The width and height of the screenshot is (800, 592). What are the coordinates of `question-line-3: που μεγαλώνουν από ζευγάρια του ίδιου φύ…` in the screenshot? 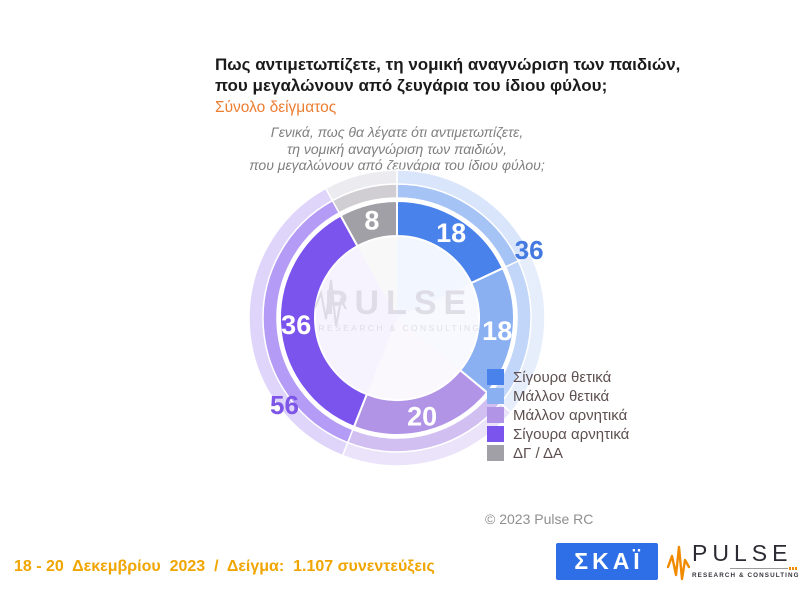 It's located at (397, 165).